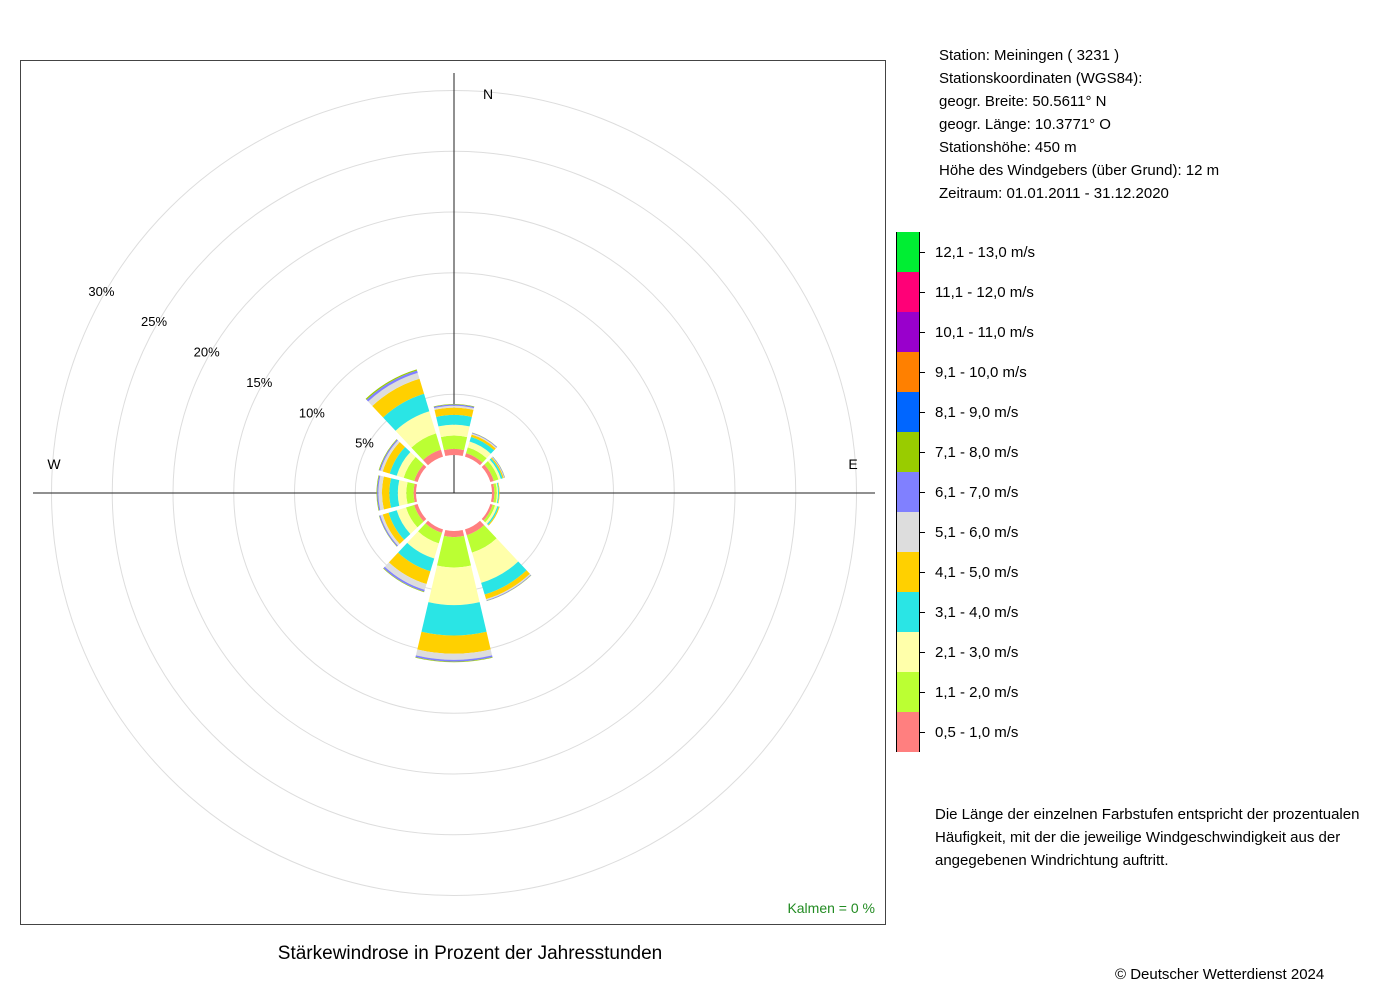  What do you see at coordinates (977, 732) in the screenshot?
I see `legend-label: 0,5 - 1,0 m/s` at bounding box center [977, 732].